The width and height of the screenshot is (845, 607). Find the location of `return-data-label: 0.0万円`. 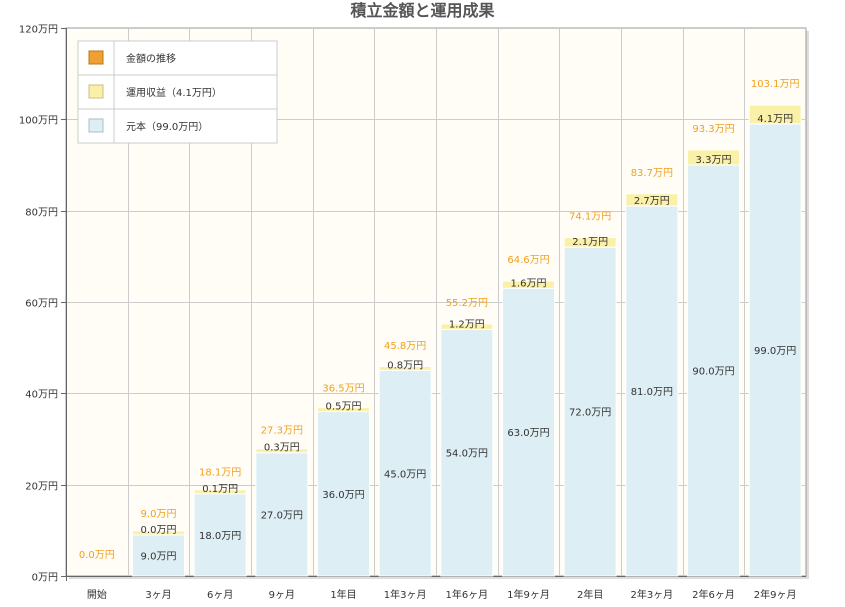

return-data-label: 0.0万円 is located at coordinates (159, 530).